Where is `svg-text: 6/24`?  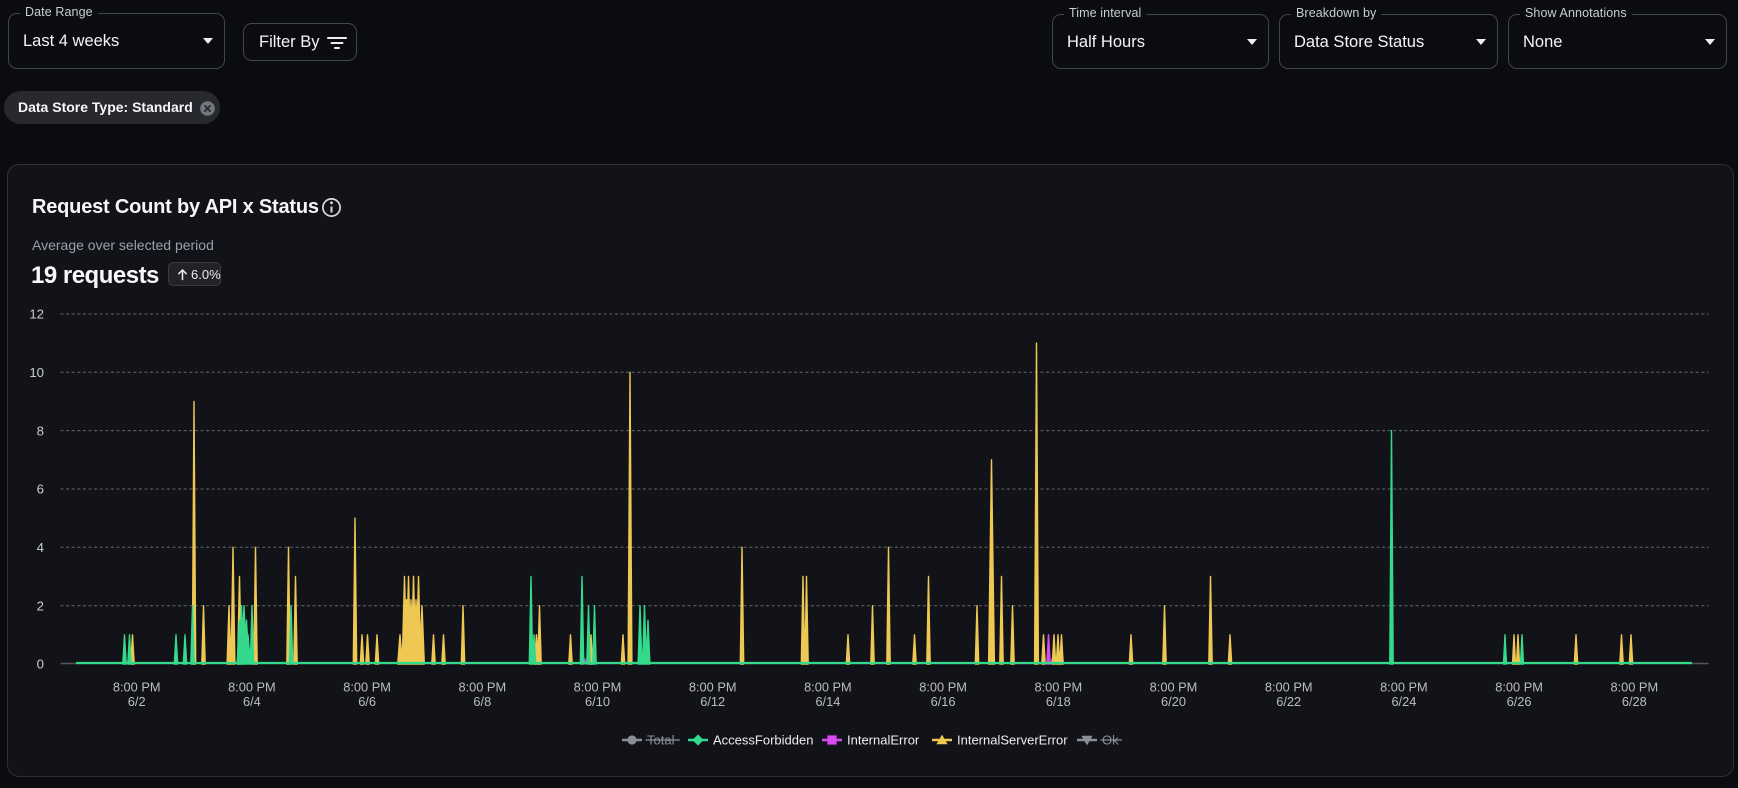 svg-text: 6/24 is located at coordinates (1403, 701).